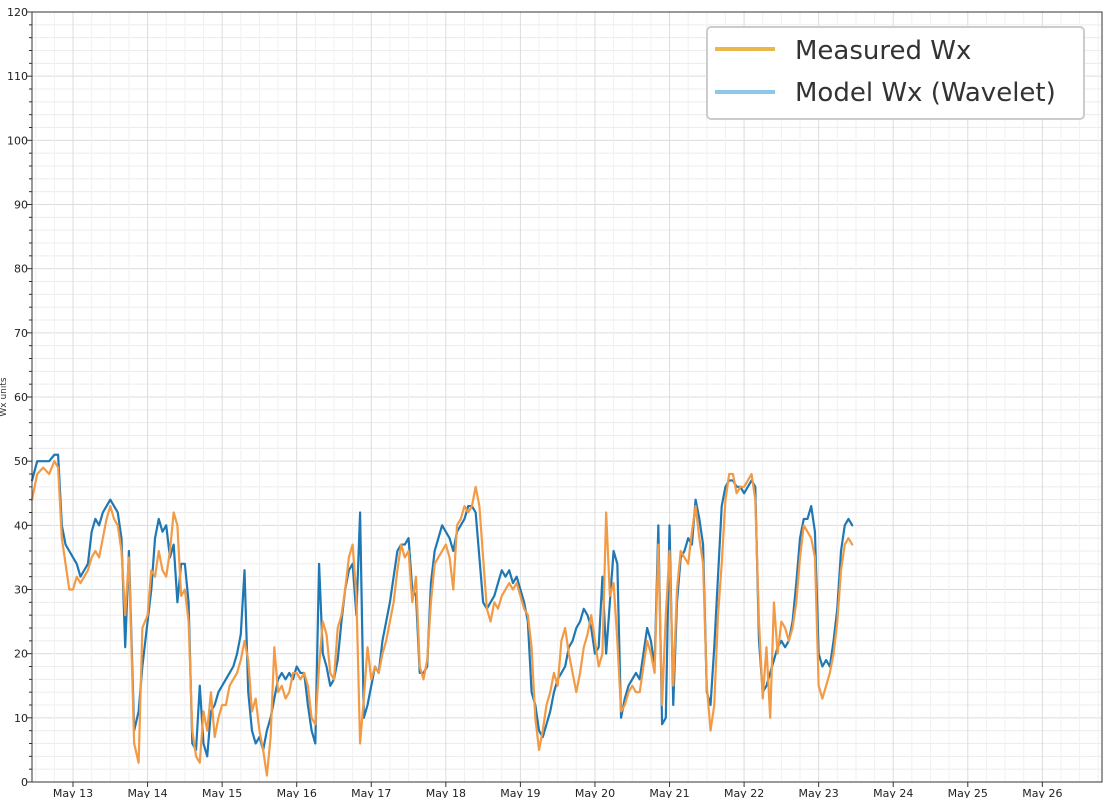 The height and width of the screenshot is (798, 1108). I want to click on legend-label-model: Model Wx (Wavelet), so click(925, 93).